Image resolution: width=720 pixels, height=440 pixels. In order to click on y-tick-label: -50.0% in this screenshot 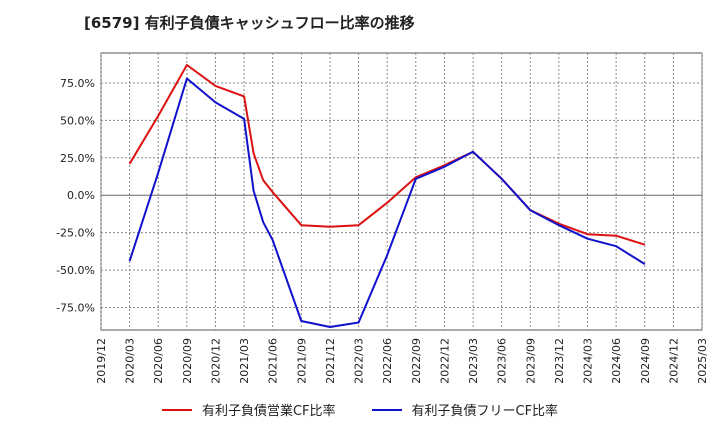, I will do `click(75, 270)`.